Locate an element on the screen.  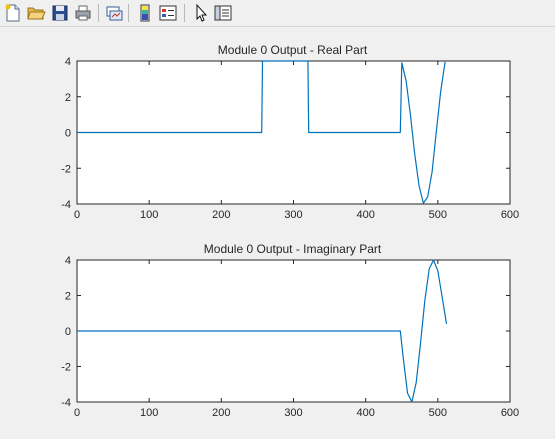
colorbar-button is located at coordinates (145, 13).